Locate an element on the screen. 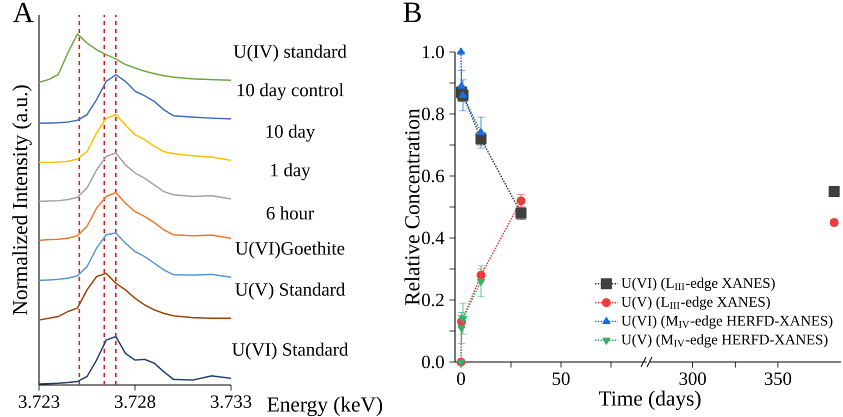  x-tick-label: 0 is located at coordinates (461, 378).